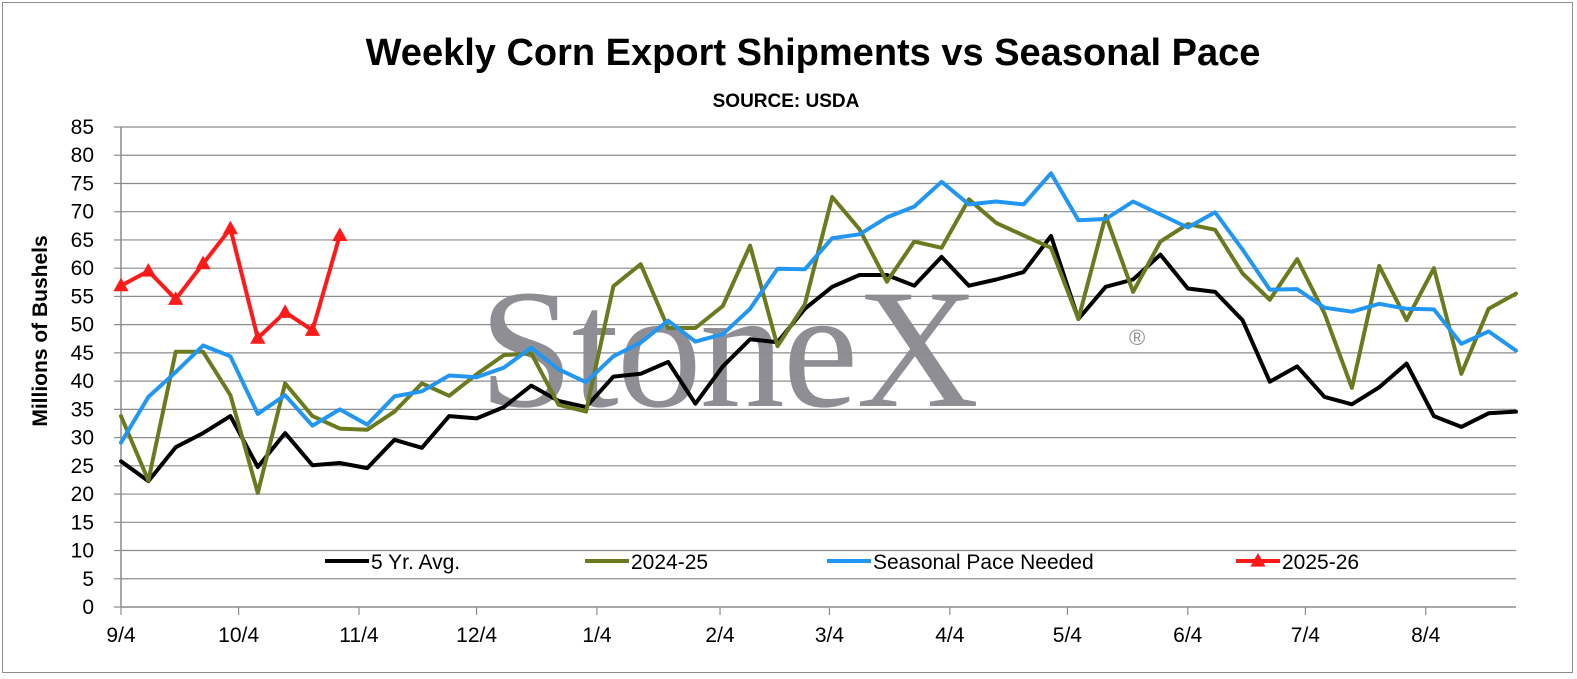 The width and height of the screenshot is (1577, 679). I want to click on chart-subtitle: SOURCE: USDA, so click(786, 101).